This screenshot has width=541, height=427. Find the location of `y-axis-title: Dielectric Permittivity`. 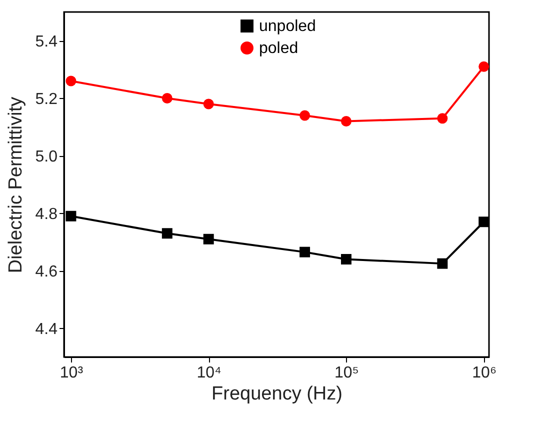

y-axis-title: Dielectric Permittivity is located at coordinates (15, 185).